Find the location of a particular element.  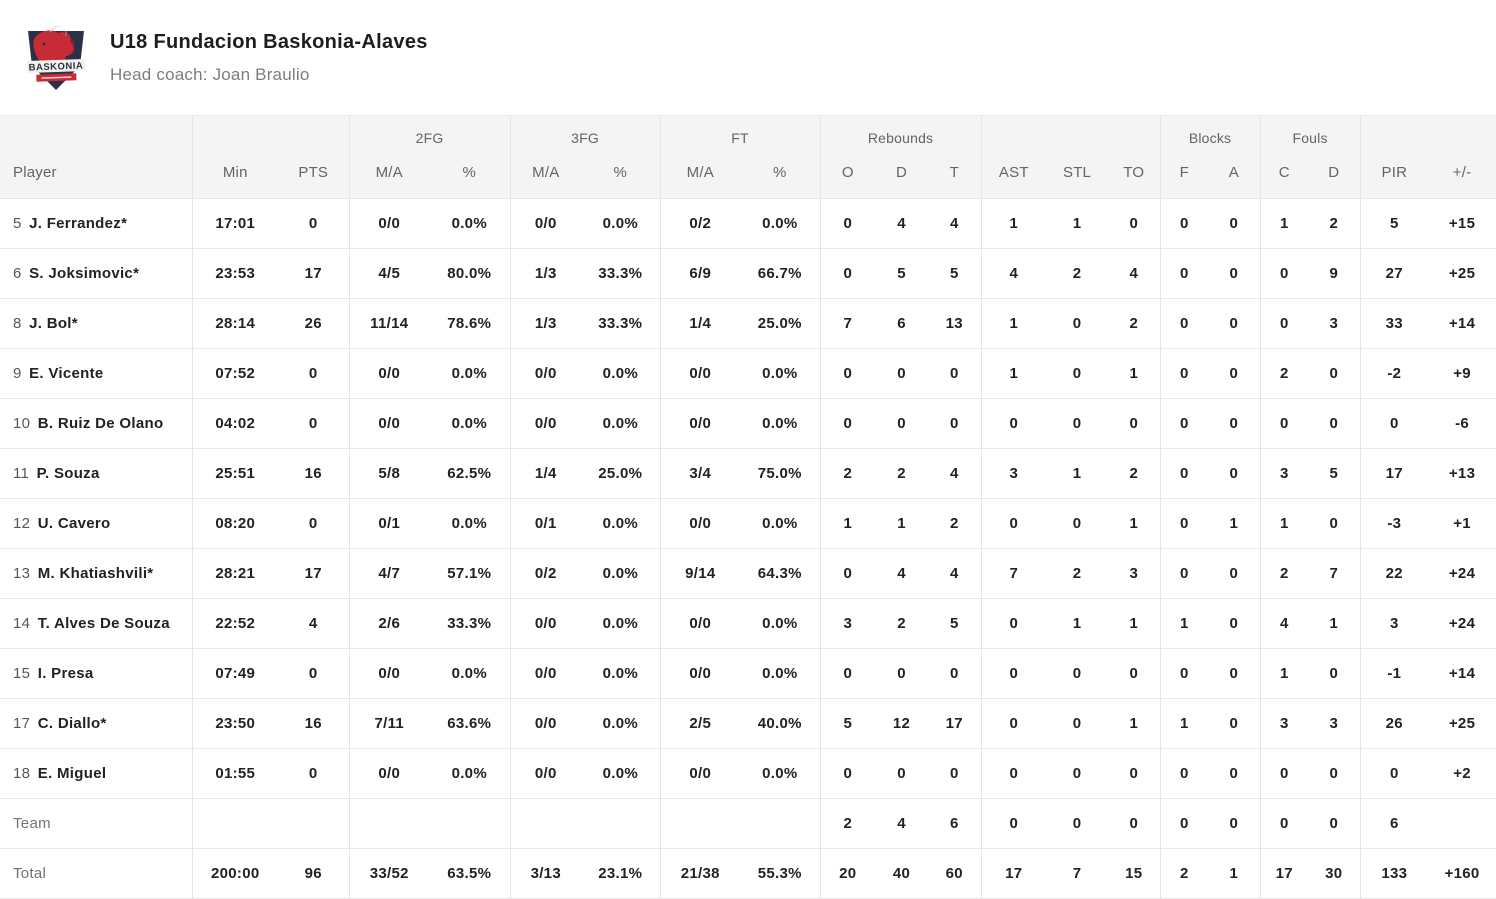

cell-plus-minus: +13 is located at coordinates (1462, 473).